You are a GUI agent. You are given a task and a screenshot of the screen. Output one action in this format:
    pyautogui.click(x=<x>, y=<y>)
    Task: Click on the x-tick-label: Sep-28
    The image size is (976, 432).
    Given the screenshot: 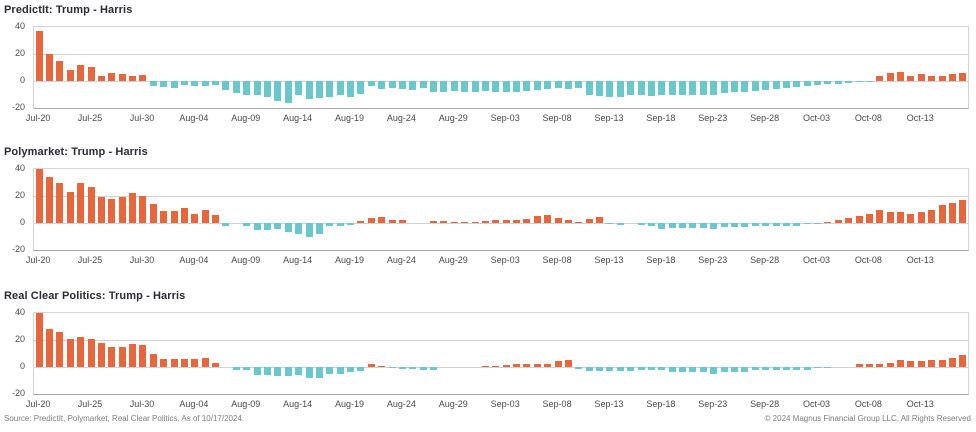 What is the action you would take?
    pyautogui.click(x=765, y=260)
    